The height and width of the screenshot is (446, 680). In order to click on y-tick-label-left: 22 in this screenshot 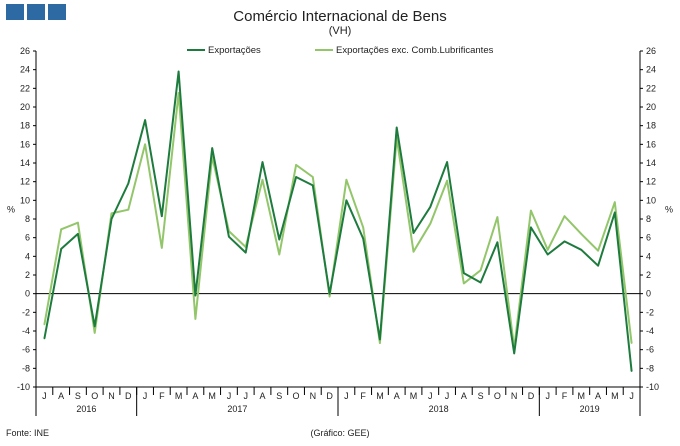, I will do `click(25, 88)`.